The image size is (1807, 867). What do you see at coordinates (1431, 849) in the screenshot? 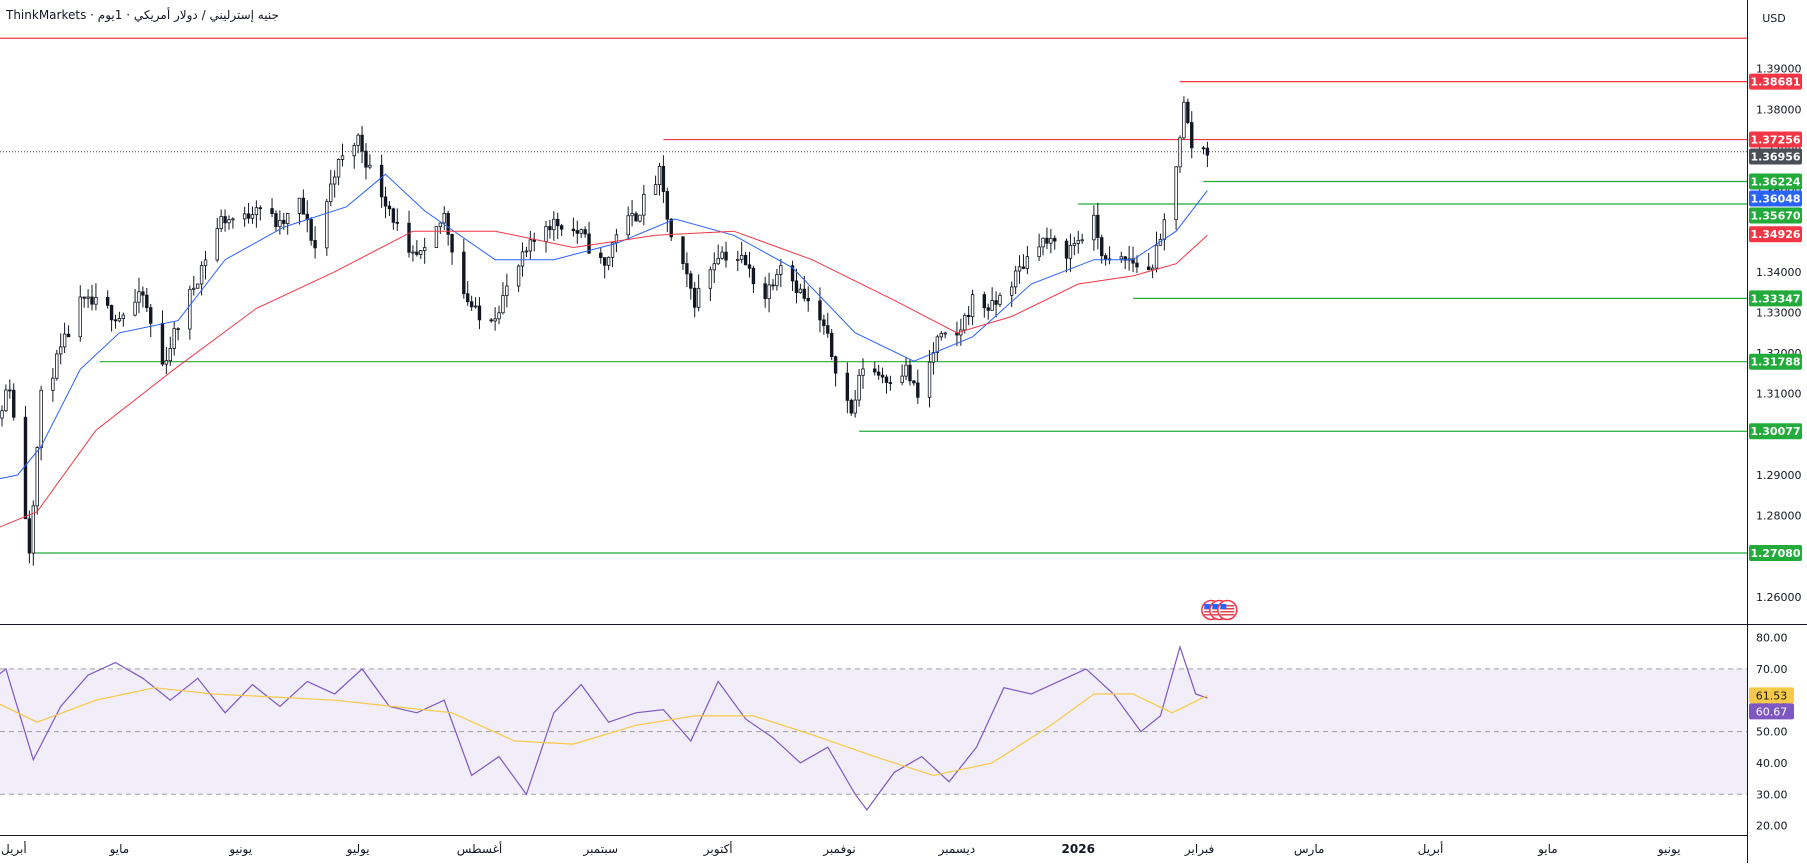
I see `time-tick-label: أبريل` at bounding box center [1431, 849].